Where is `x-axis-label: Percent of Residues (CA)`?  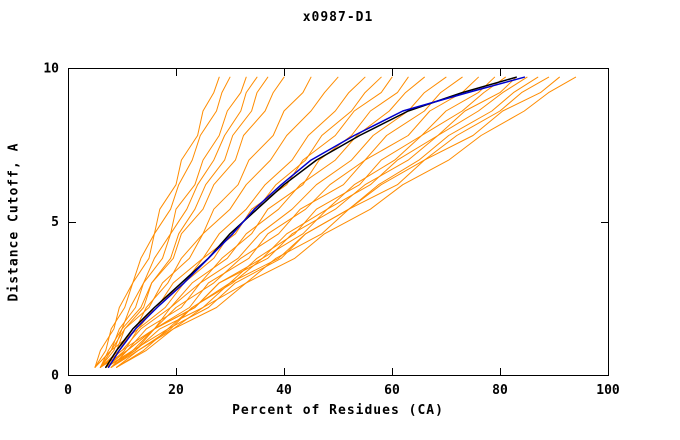
x-axis-label: Percent of Residues (CA) is located at coordinates (338, 410).